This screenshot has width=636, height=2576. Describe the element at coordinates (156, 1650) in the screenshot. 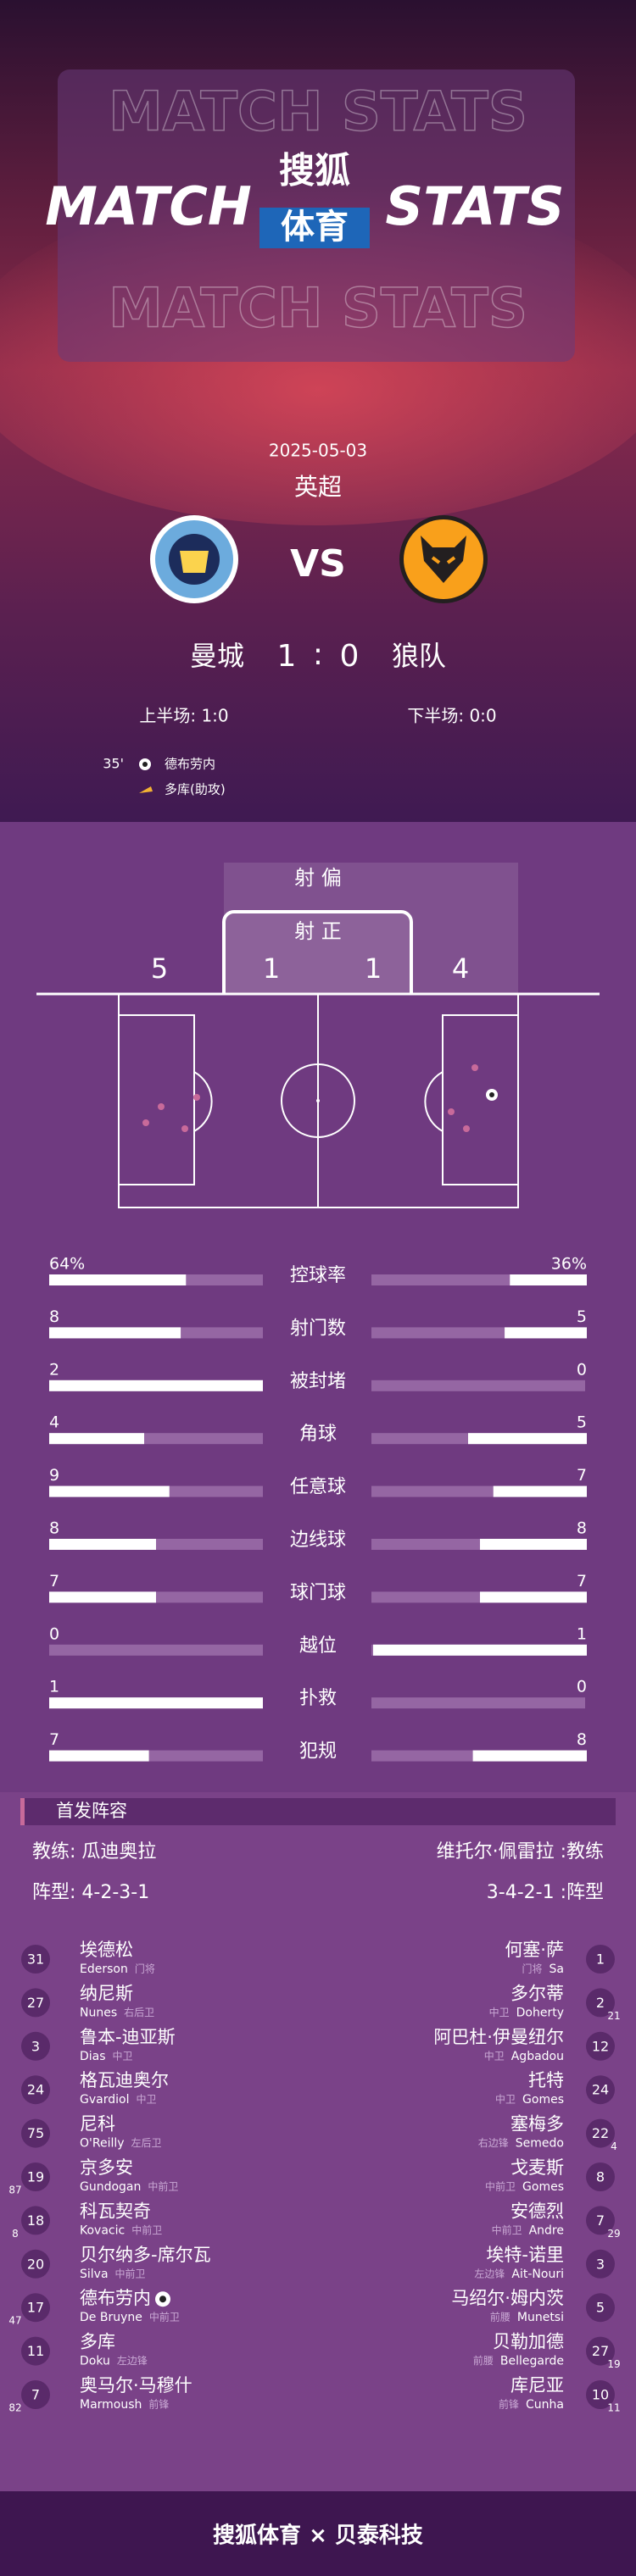

I see `stat-track` at that location.